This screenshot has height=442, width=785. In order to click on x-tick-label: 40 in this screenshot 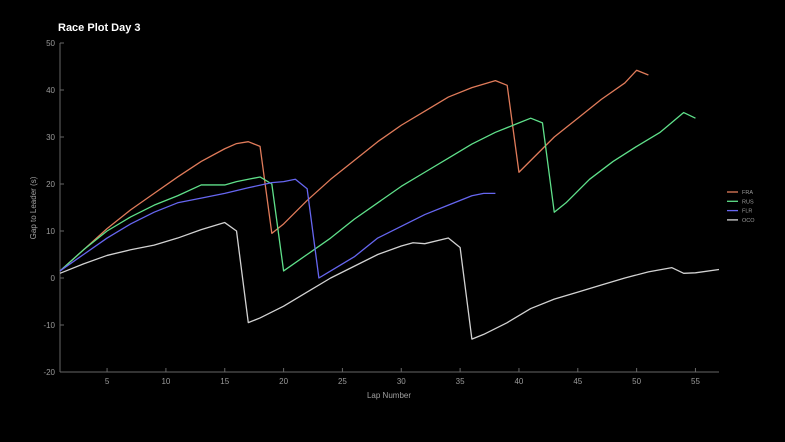, I will do `click(518, 381)`.